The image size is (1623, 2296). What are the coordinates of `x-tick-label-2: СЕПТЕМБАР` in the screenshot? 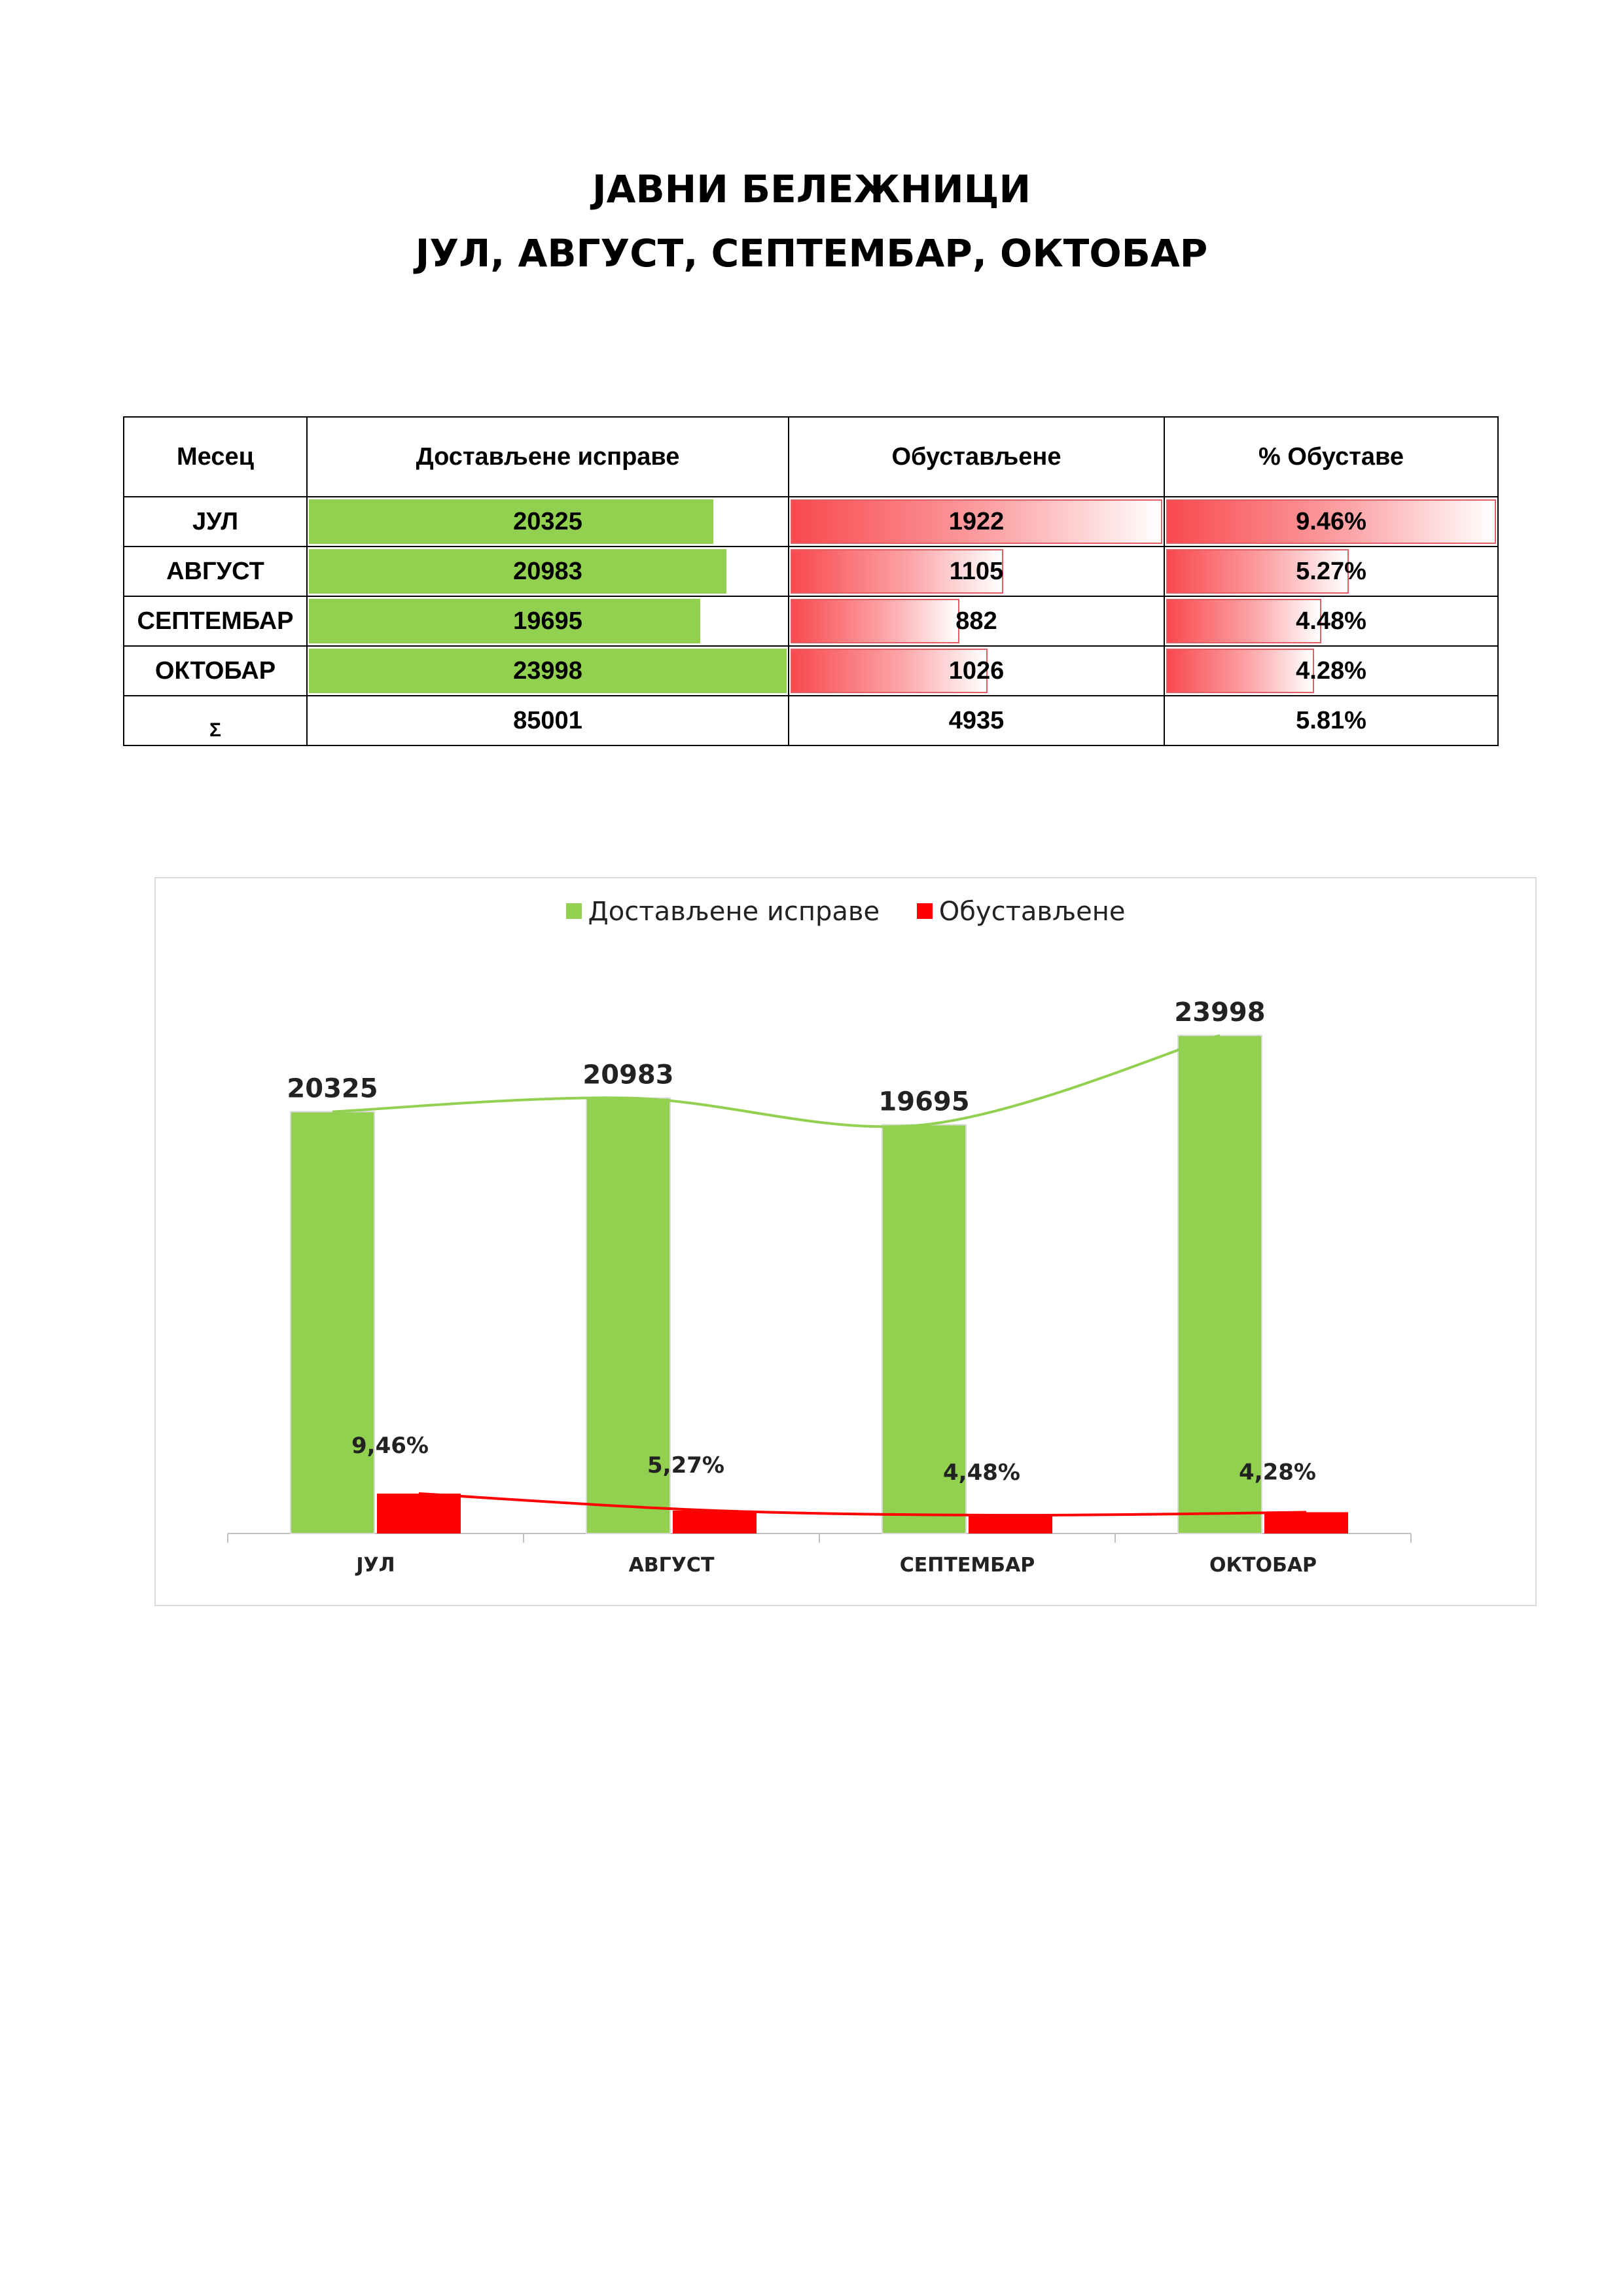 It's located at (967, 1565).